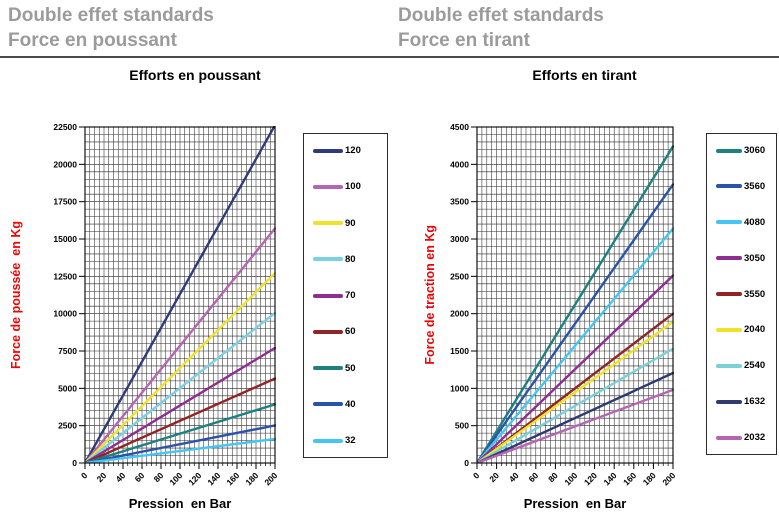  Describe the element at coordinates (92, 40) in the screenshot. I see `gray-title-line2: Force en poussant` at that location.